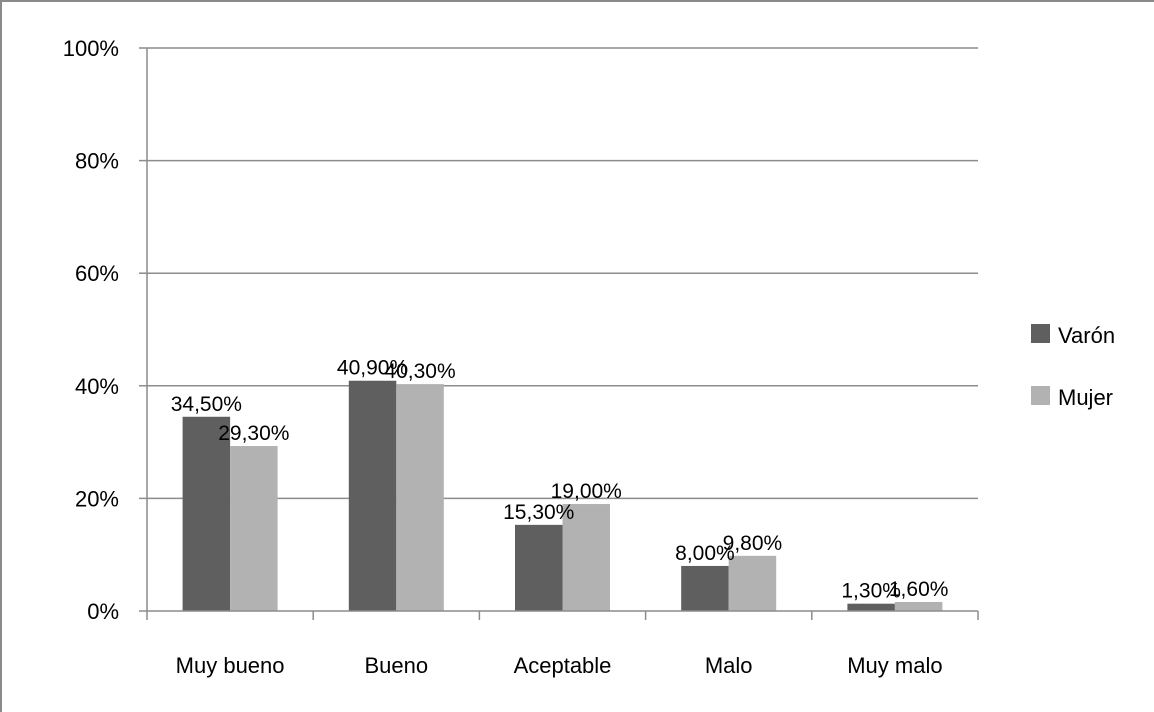 This screenshot has height=712, width=1154. What do you see at coordinates (419, 371) in the screenshot?
I see `data-label: 40,30%` at bounding box center [419, 371].